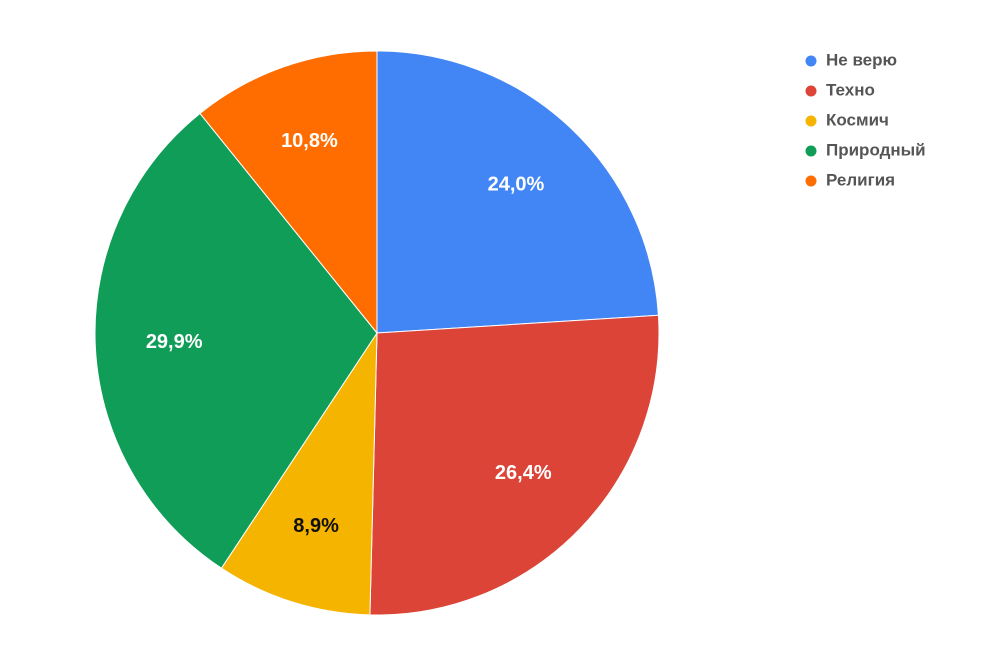  I want to click on legend-label: Природный, so click(876, 149).